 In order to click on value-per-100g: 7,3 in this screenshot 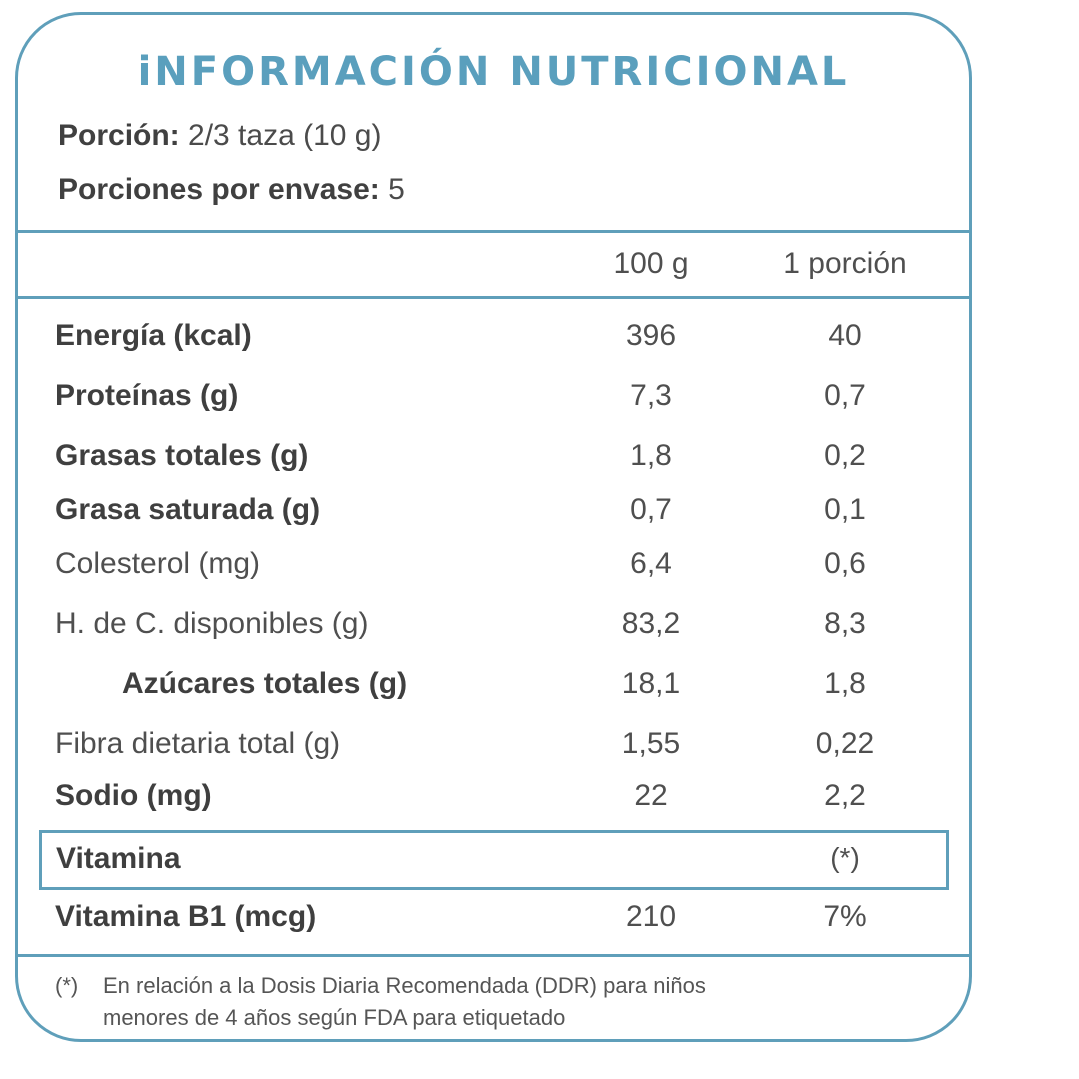, I will do `click(651, 395)`.